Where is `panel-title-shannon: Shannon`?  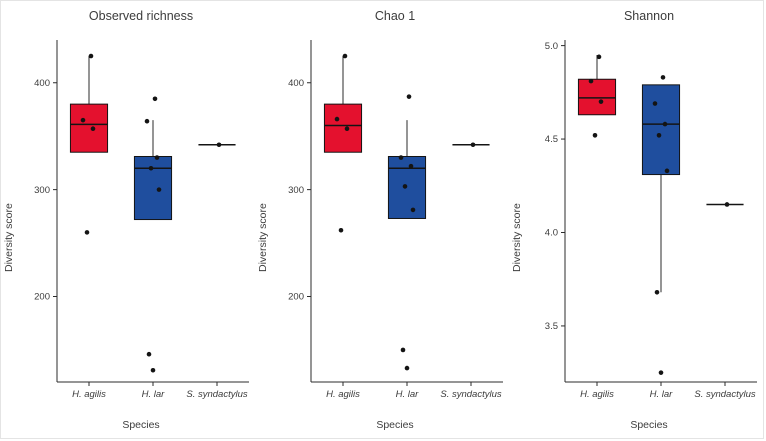
panel-title-shannon: Shannon is located at coordinates (649, 16).